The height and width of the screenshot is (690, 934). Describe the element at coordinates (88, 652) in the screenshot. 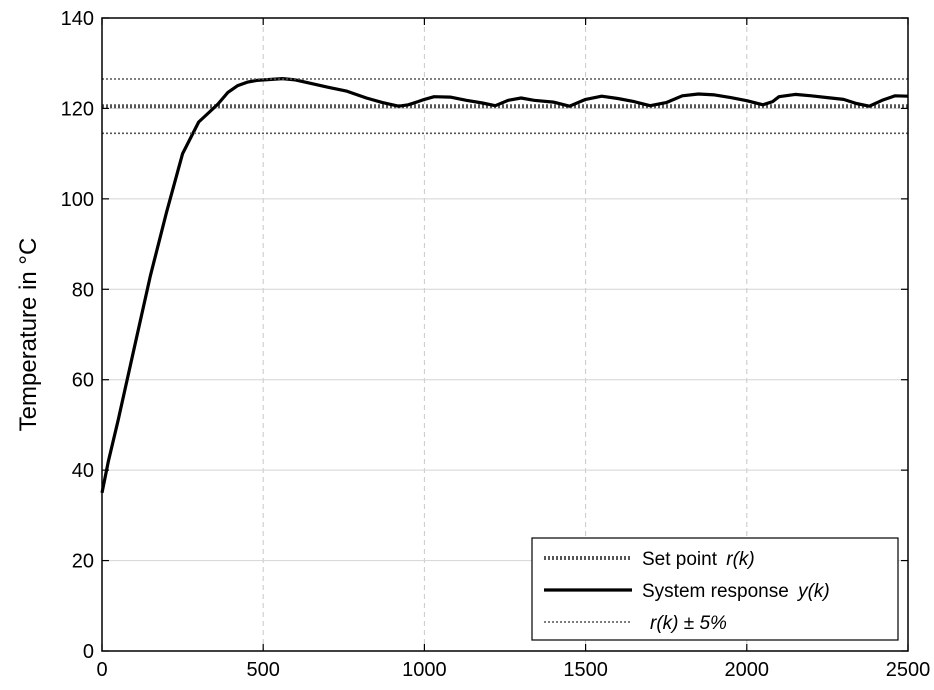

I see `y-tick-label: 0` at that location.